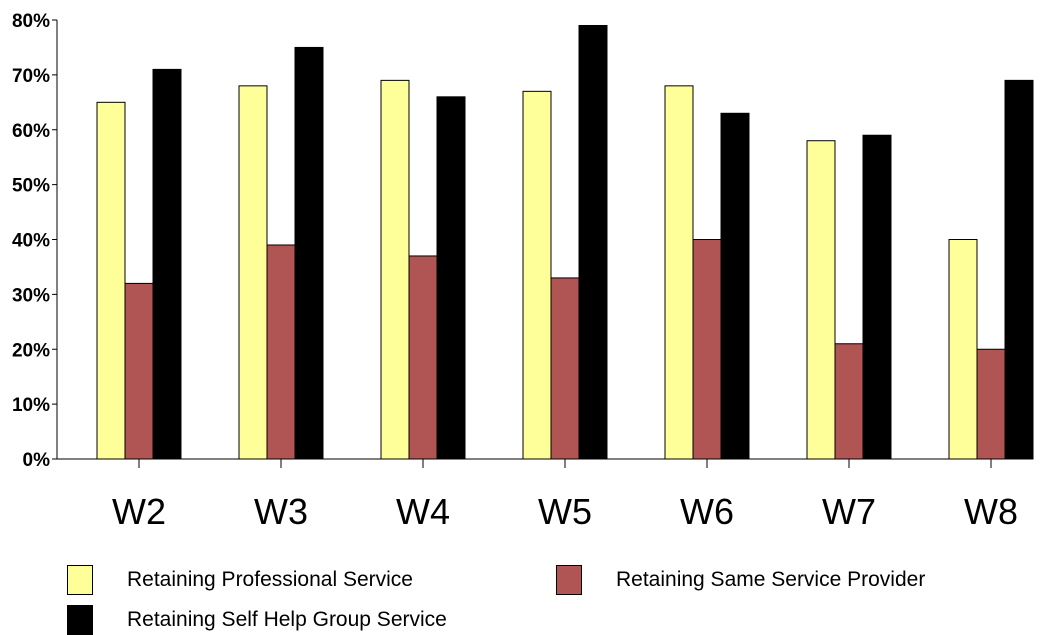  I want to click on y-tick-label: 0%, so click(37, 460).